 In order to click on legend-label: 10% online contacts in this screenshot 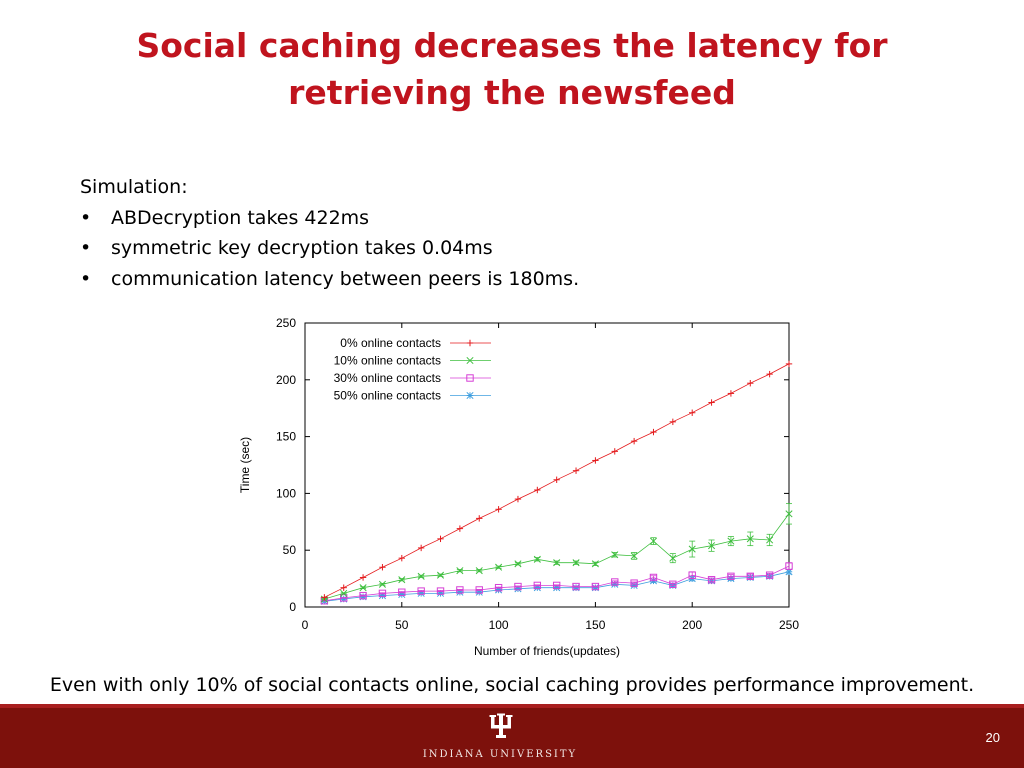, I will do `click(387, 361)`.